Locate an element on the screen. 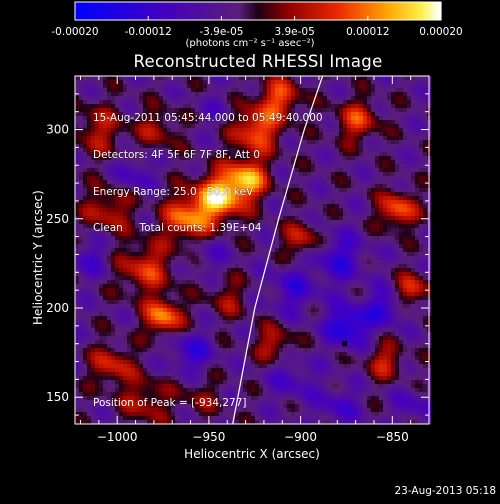 The image size is (500, 504). colorbar-tick-label: -0.00012 is located at coordinates (148, 32).